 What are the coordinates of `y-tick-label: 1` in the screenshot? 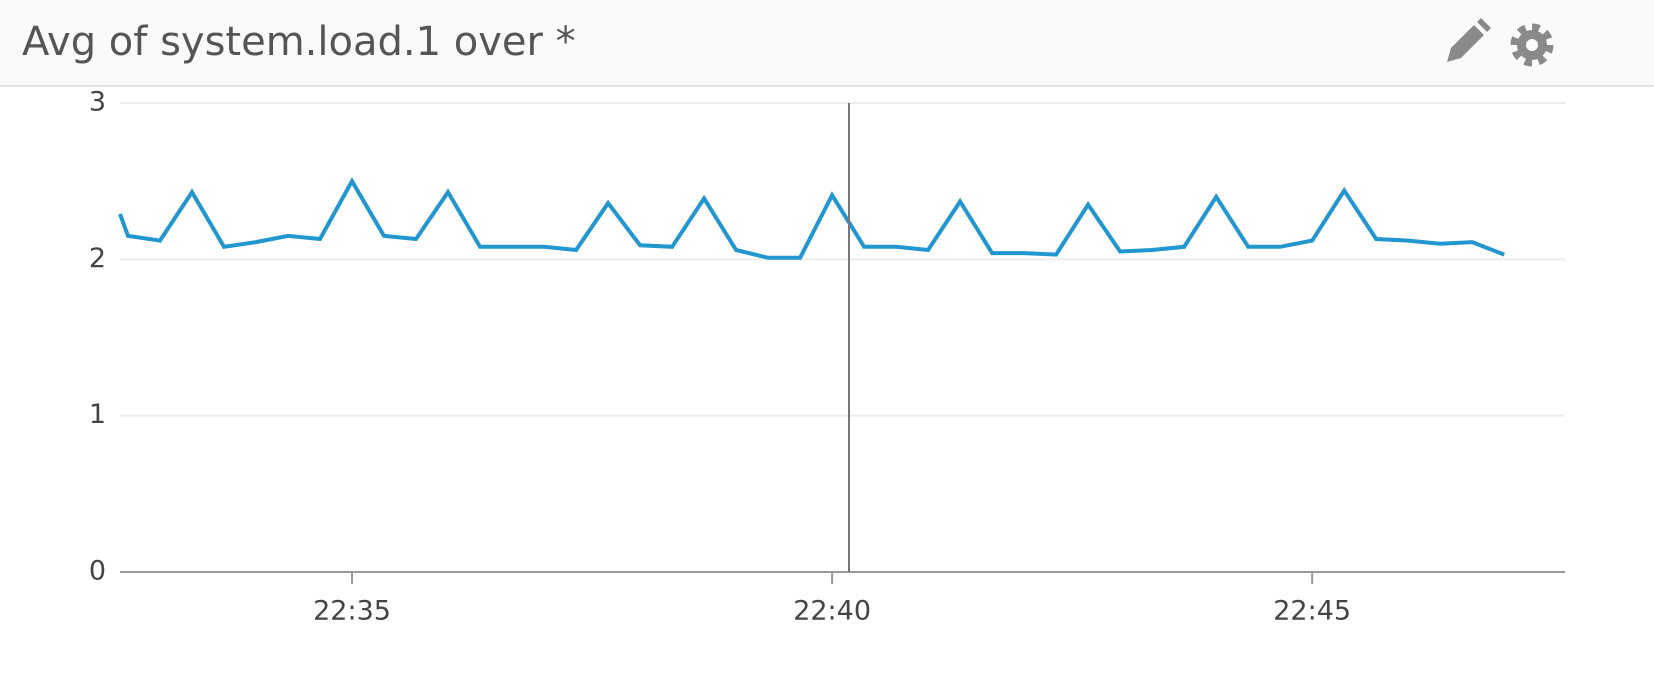 It's located at (97, 414).